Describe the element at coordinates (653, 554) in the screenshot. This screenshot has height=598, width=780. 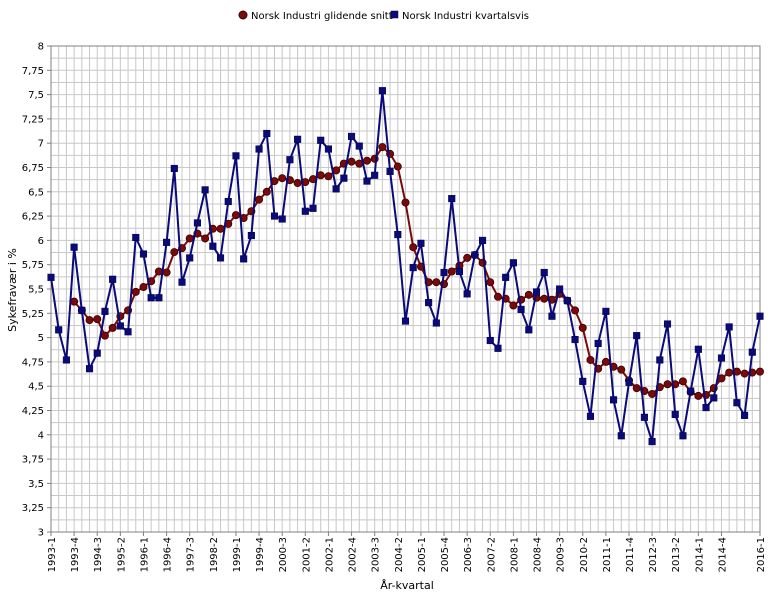
I see `x-tick-label: 2012-3` at that location.